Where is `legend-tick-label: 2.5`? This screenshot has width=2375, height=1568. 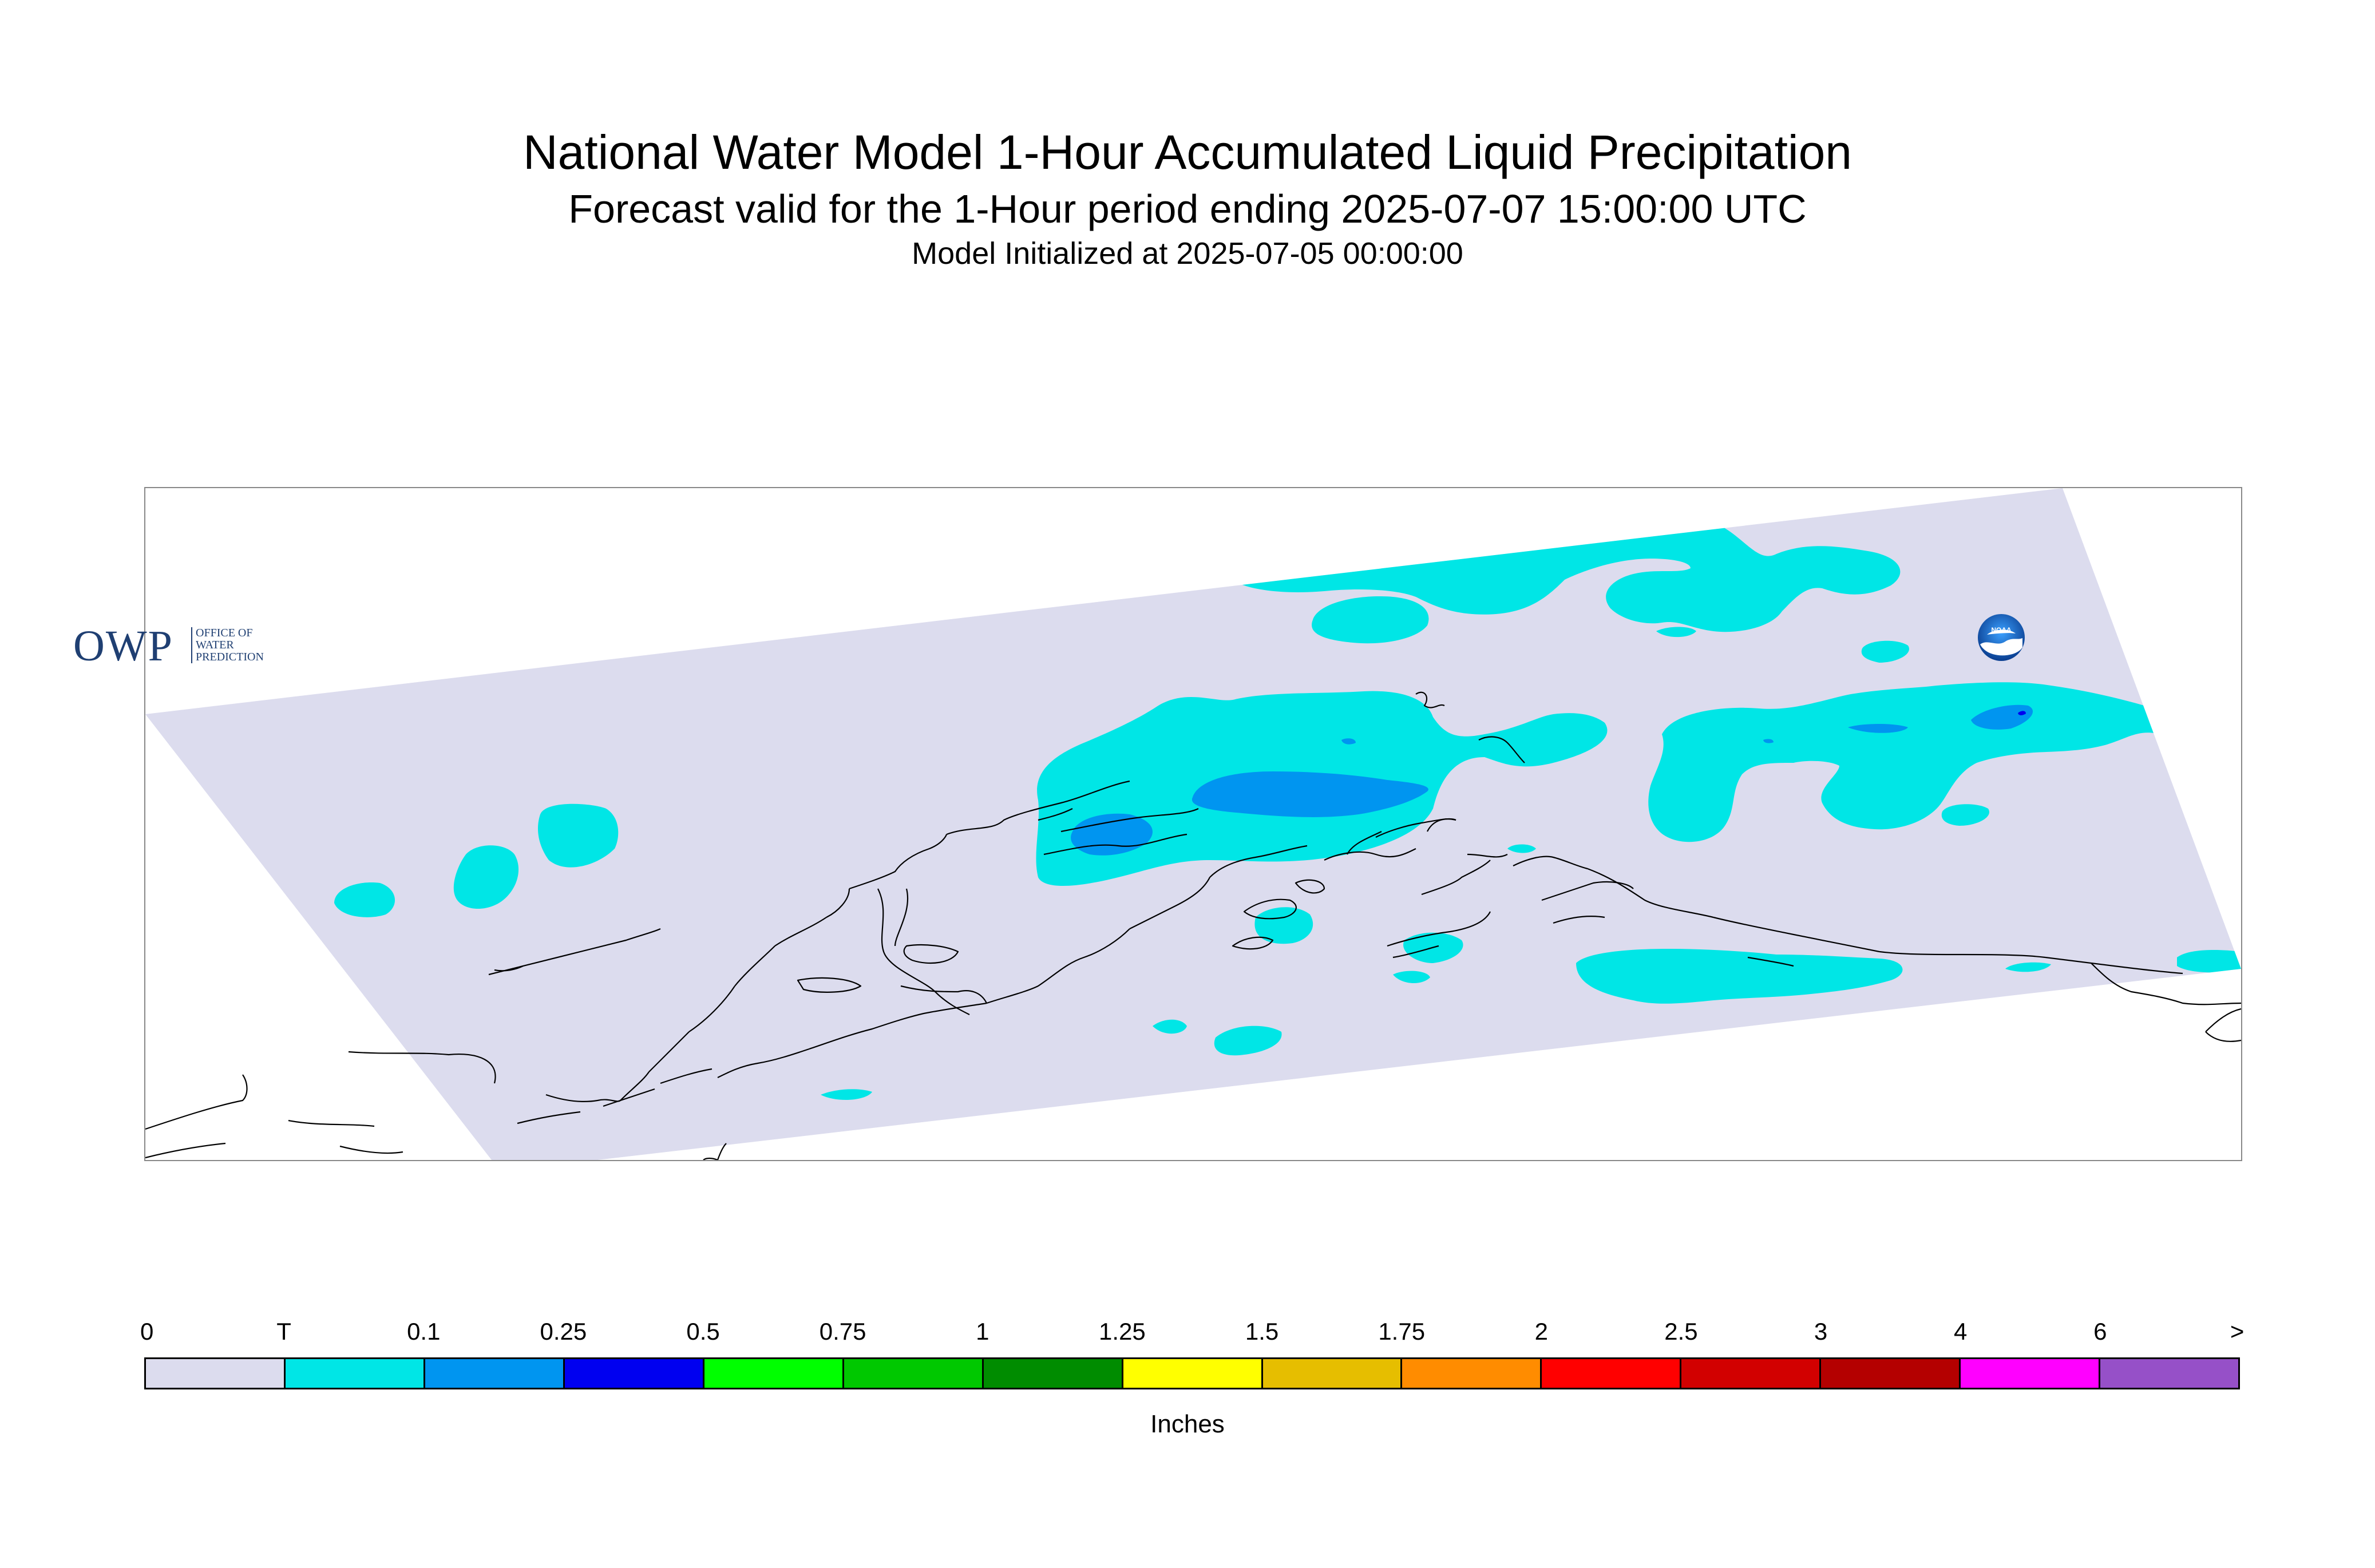 legend-tick-label: 2.5 is located at coordinates (1681, 1331).